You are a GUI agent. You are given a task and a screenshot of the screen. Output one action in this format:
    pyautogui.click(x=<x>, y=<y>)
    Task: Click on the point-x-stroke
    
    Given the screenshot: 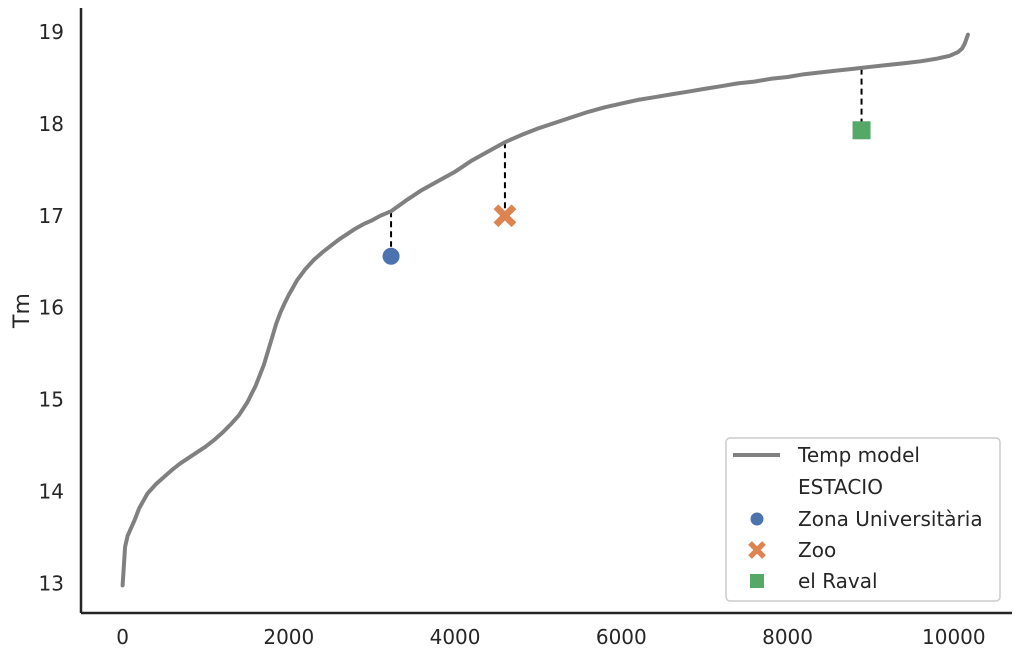 What is the action you would take?
    pyautogui.click(x=505, y=216)
    